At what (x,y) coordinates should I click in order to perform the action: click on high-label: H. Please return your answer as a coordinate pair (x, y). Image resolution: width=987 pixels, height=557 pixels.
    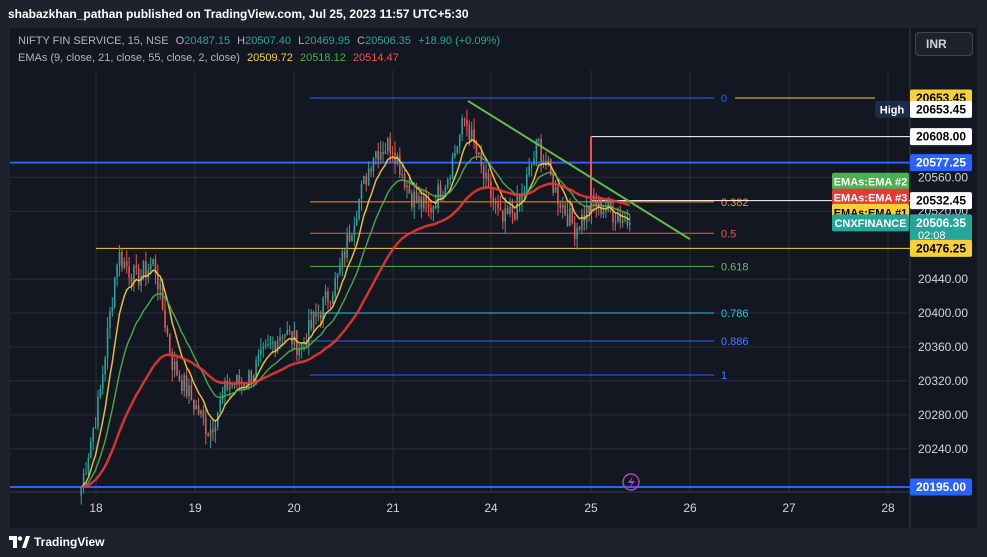
    Looking at the image, I should click on (241, 41).